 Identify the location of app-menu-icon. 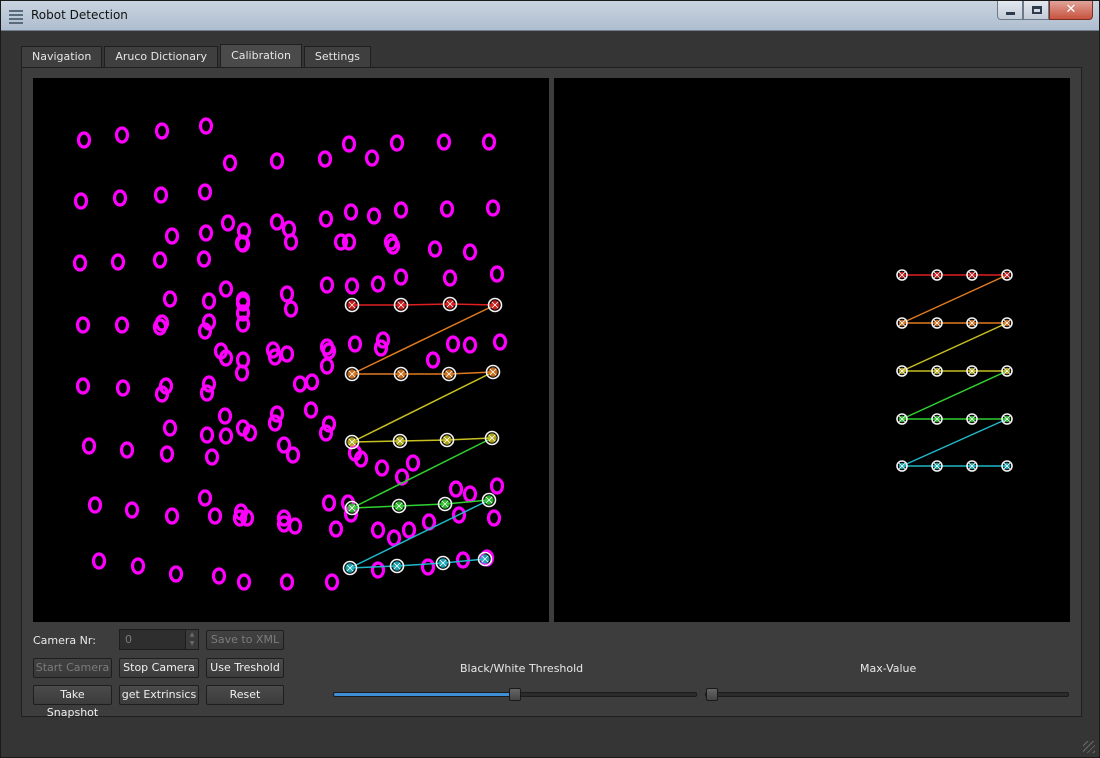
(16, 16).